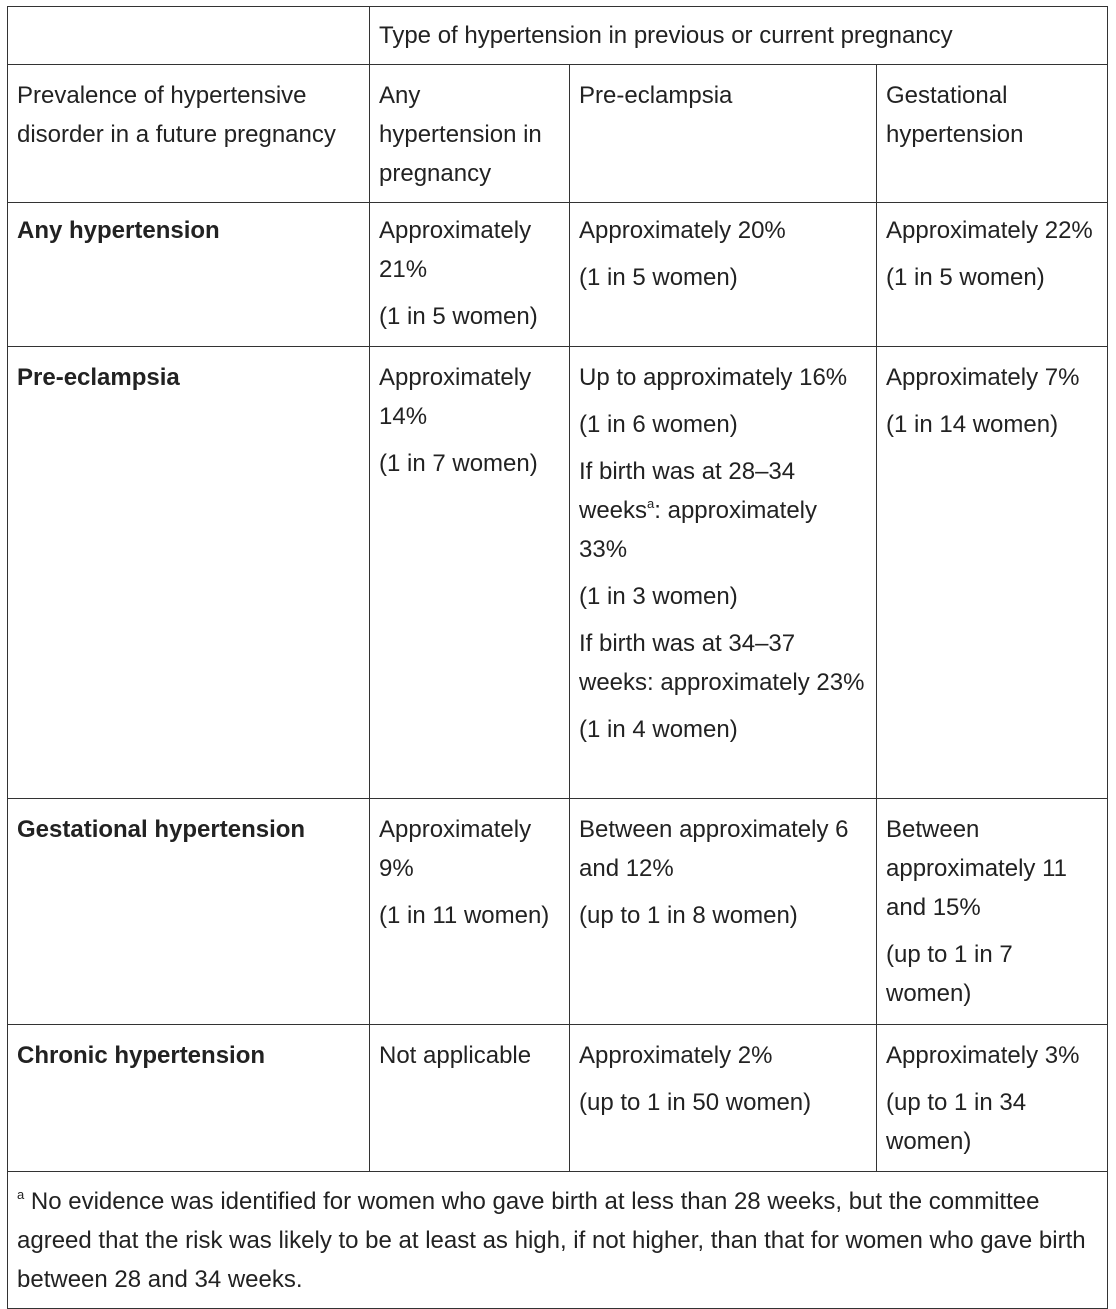 The height and width of the screenshot is (1309, 1116). I want to click on table-cell: Not applicable, so click(469, 1098).